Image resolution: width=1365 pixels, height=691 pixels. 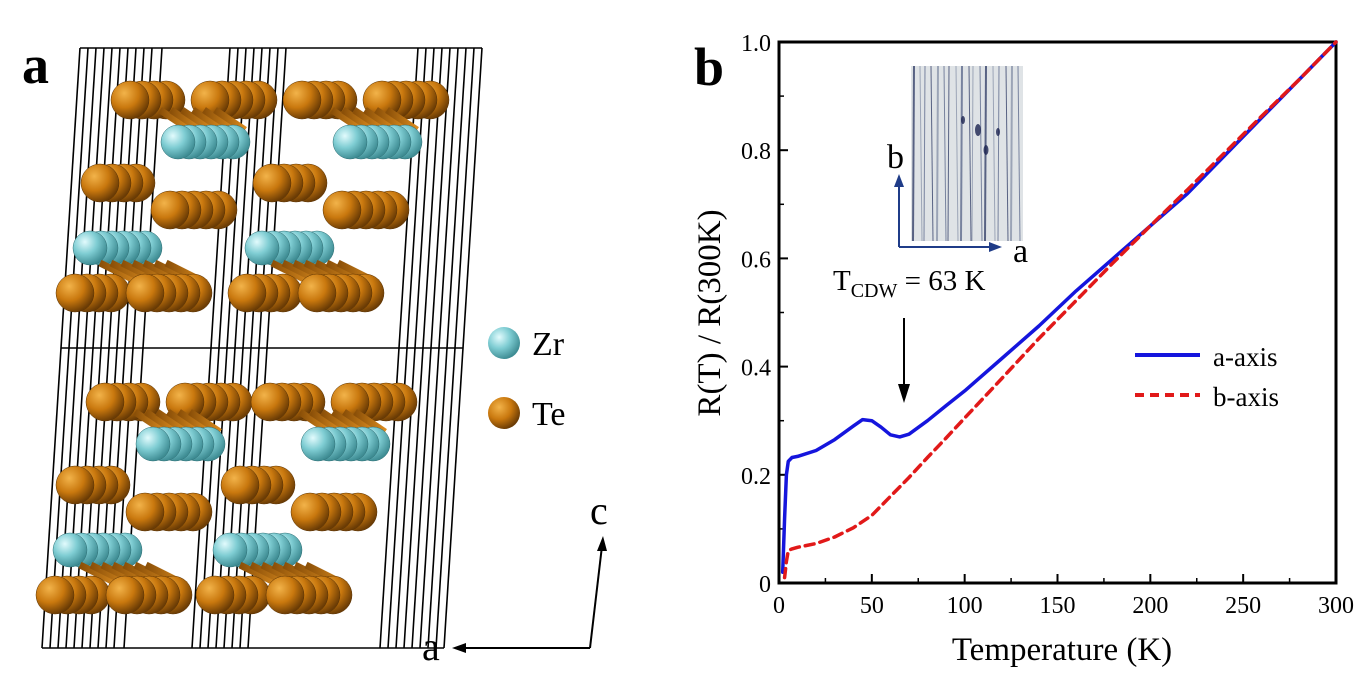 What do you see at coordinates (710, 312) in the screenshot?
I see `y-axis-title: R(T) / R(300K)` at bounding box center [710, 312].